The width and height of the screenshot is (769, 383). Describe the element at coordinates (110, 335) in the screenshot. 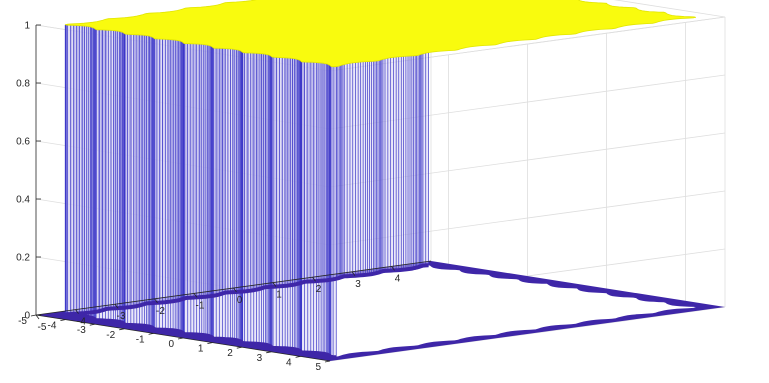

I see `y-tick-label: -2` at that location.